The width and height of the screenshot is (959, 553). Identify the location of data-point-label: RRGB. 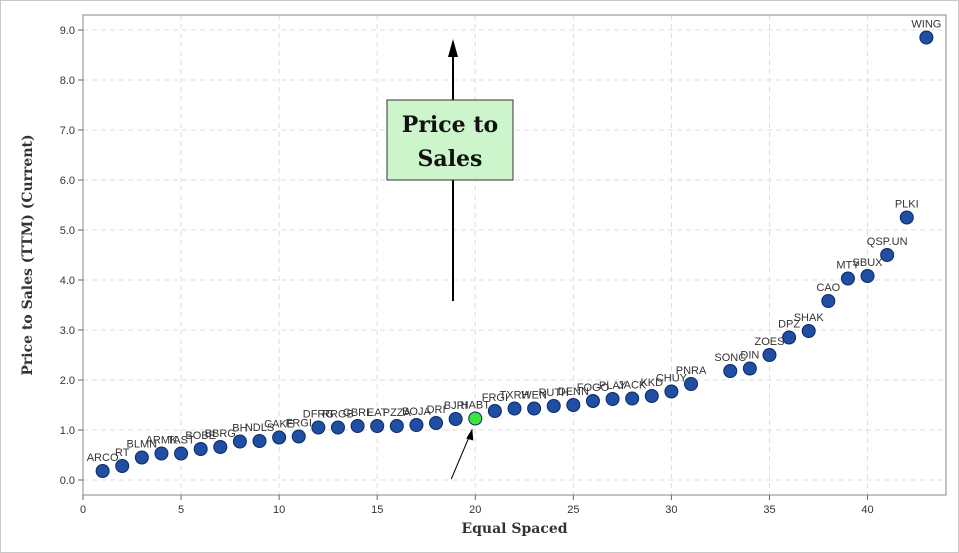
(338, 415).